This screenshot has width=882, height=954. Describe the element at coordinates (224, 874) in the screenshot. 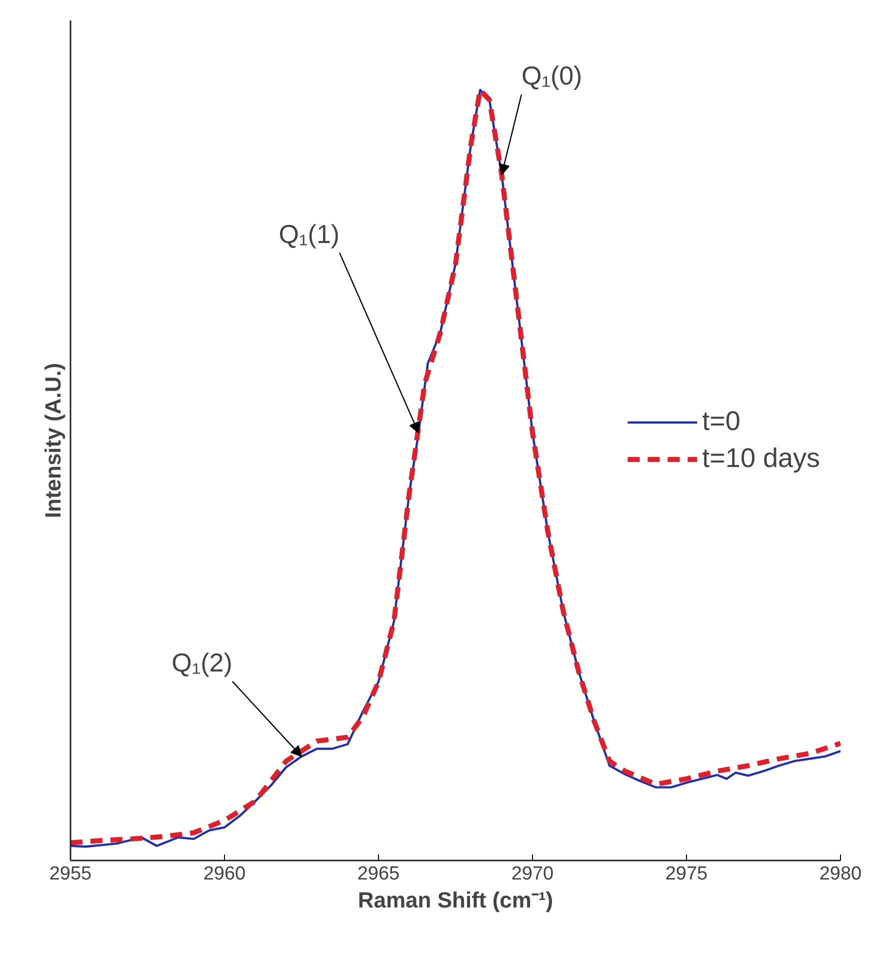

I see `x-tick-label: 2960` at that location.